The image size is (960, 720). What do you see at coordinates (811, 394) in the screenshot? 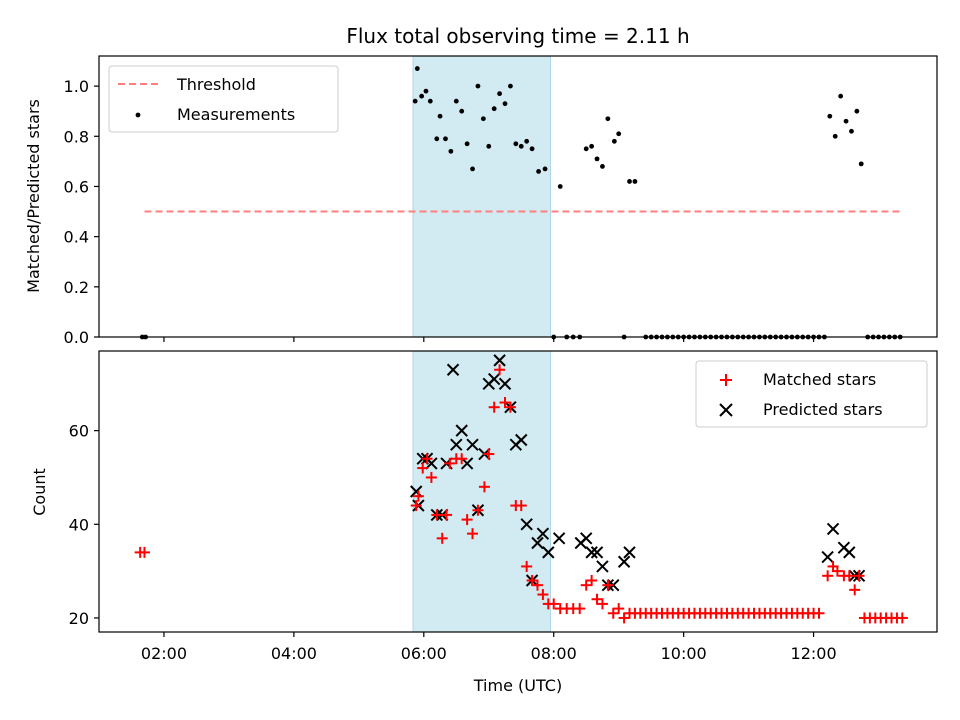
I see `bottom-legend: Matched stars Predicted stars` at bounding box center [811, 394].